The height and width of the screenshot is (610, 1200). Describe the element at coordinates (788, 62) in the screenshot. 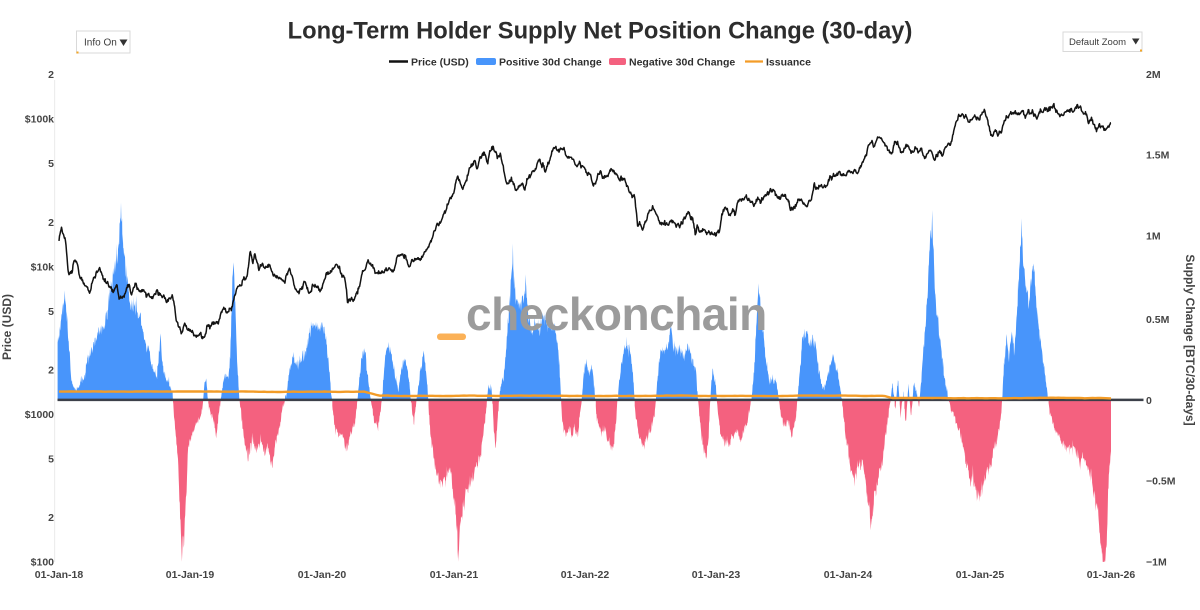

I see `svg-text: Issuance` at that location.